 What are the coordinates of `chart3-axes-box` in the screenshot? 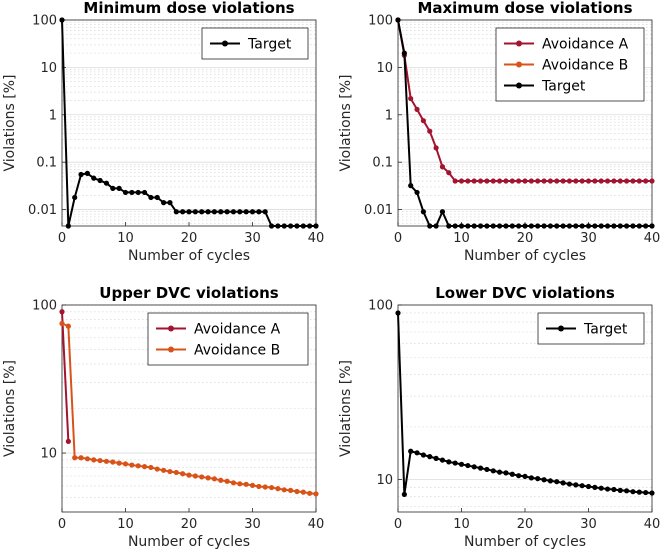 It's located at (189, 408).